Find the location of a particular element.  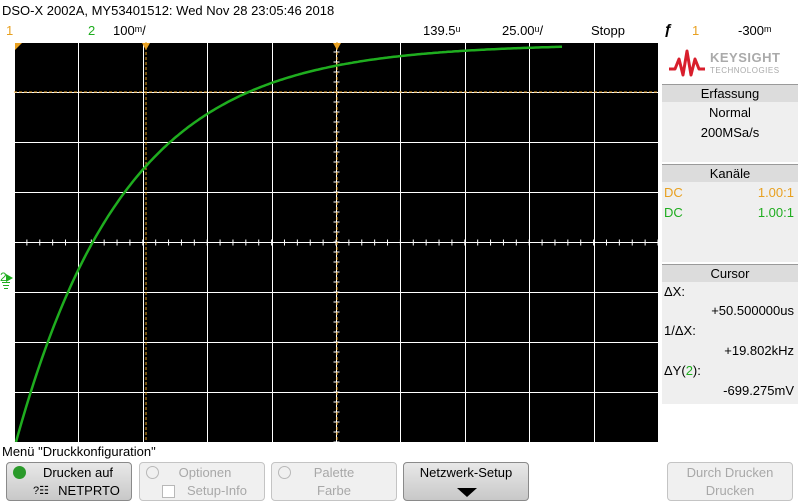

run-status: Stopp is located at coordinates (608, 30).